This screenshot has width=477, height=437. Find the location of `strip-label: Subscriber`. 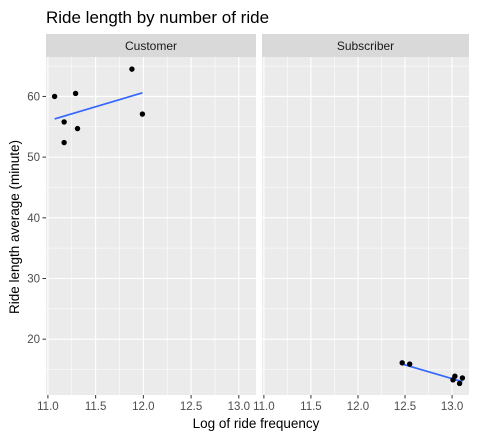

strip-label: Subscriber is located at coordinates (365, 46).